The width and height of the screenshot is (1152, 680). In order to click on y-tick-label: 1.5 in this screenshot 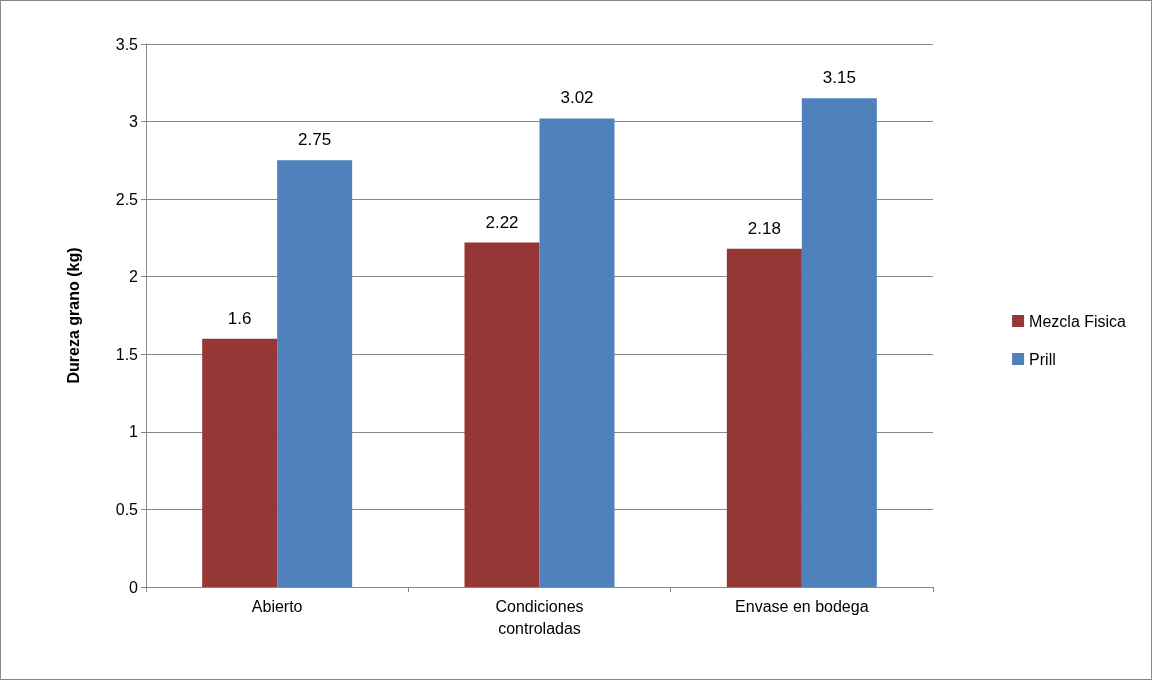, I will do `click(127, 354)`.